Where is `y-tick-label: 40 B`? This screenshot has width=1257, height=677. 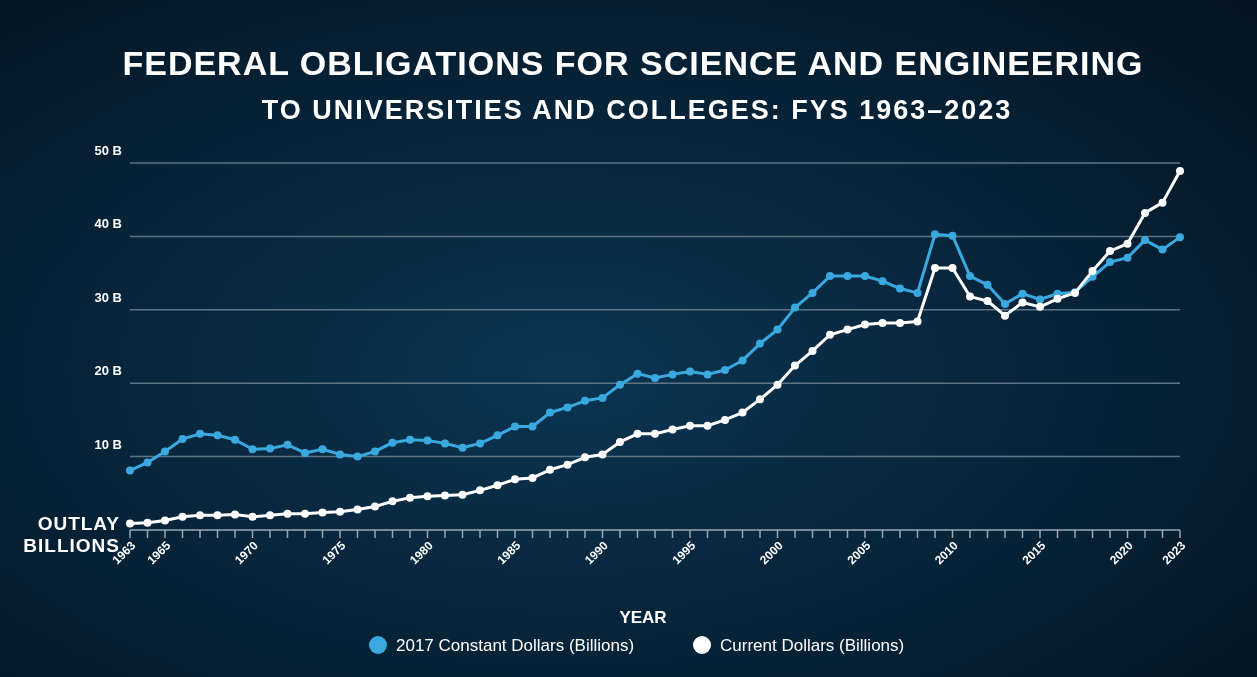 y-tick-label: 40 B is located at coordinates (108, 224).